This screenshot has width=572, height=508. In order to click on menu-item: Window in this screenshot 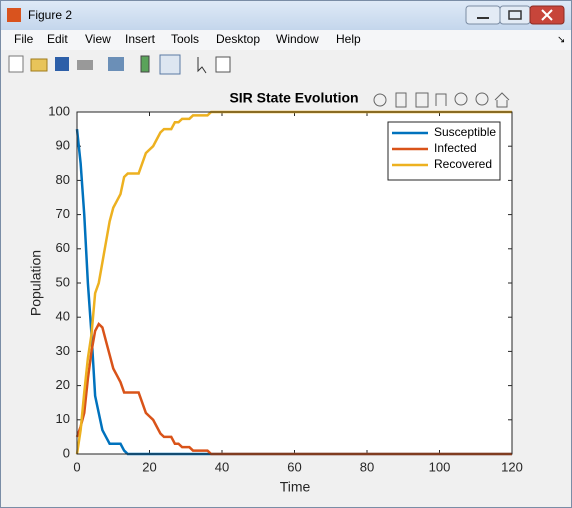, I will do `click(297, 39)`.